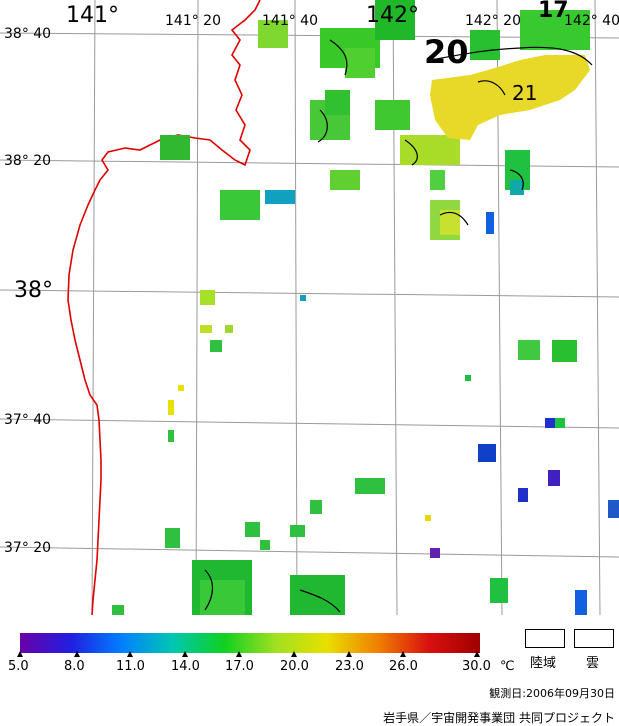 The image size is (619, 726). I want to click on lat-label: 38° 40, so click(28, 34).